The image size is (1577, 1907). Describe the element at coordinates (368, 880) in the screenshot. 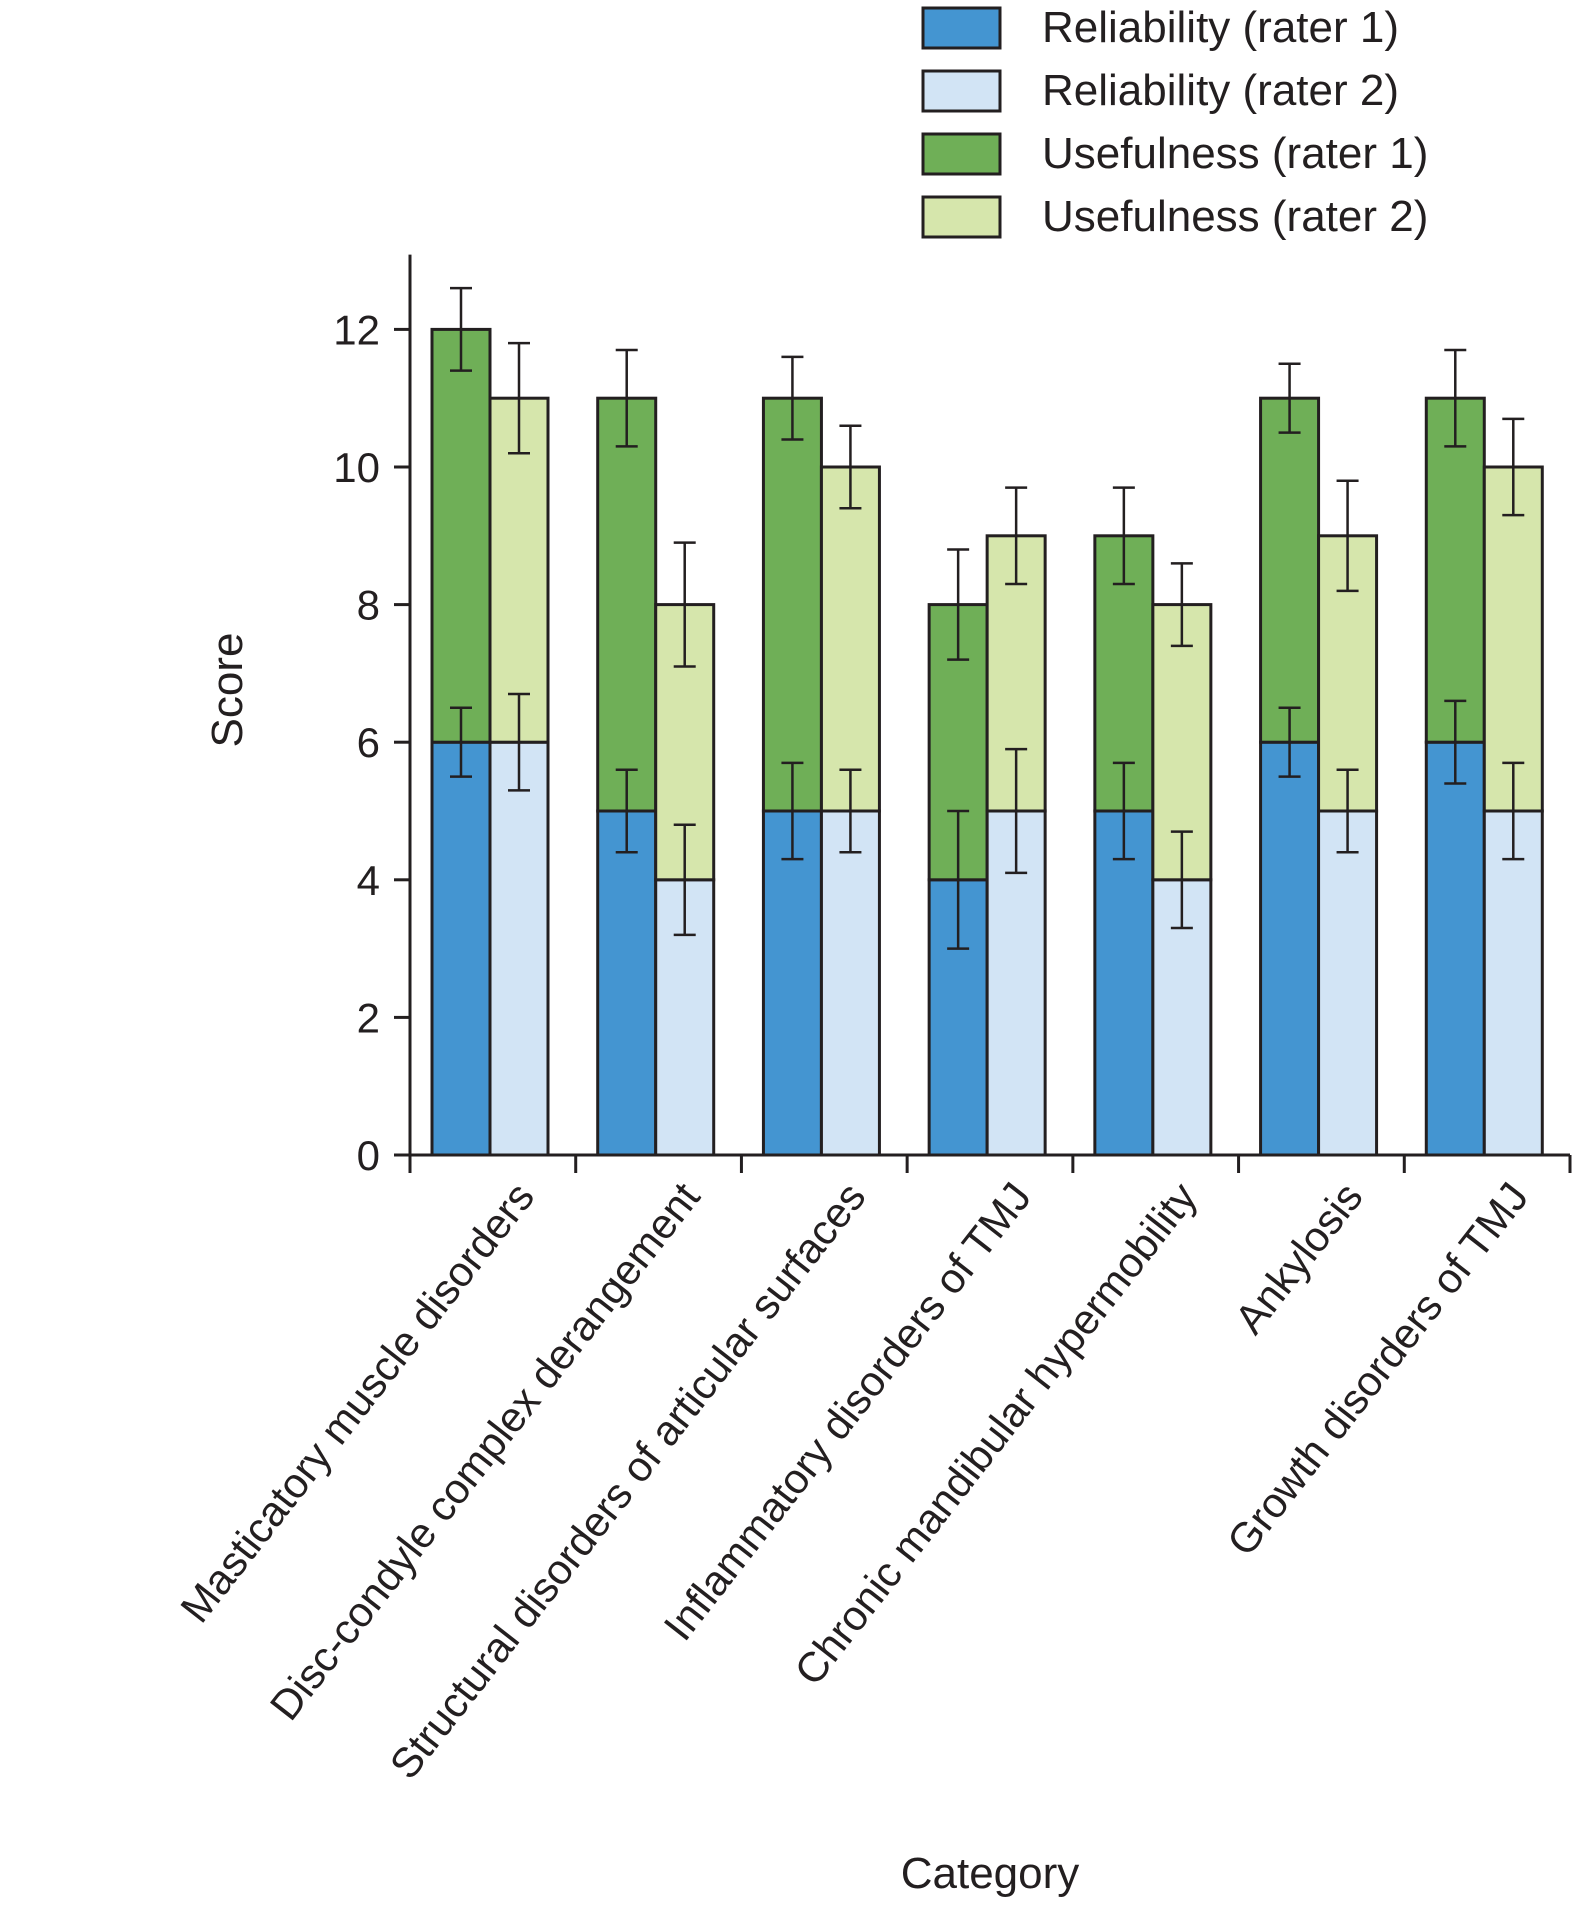

I see `y-tick-label: 4` at that location.